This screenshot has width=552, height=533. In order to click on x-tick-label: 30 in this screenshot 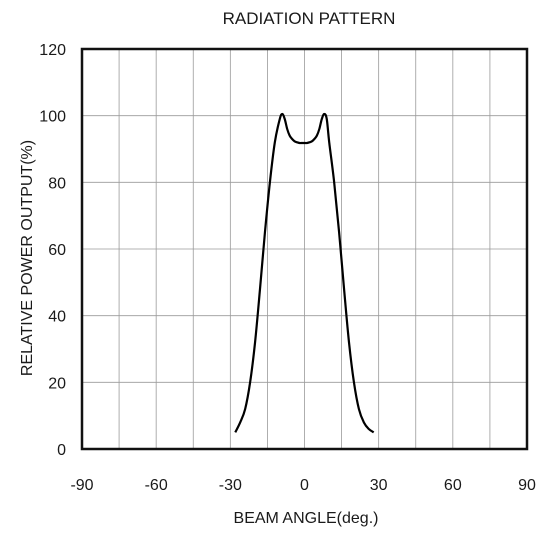, I will do `click(379, 485)`.